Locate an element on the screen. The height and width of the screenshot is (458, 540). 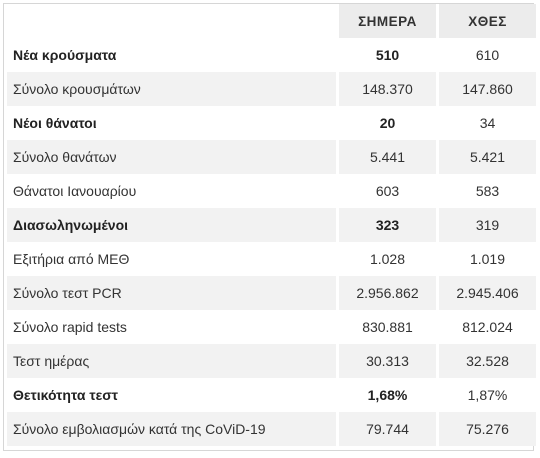
row-today-value: 323 is located at coordinates (387, 225).